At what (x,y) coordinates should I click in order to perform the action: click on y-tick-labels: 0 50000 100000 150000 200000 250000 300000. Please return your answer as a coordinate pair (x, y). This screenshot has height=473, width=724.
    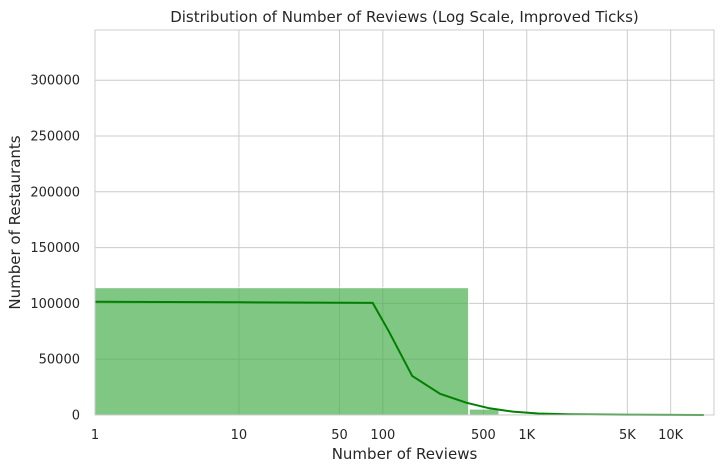
    Looking at the image, I should click on (55, 249).